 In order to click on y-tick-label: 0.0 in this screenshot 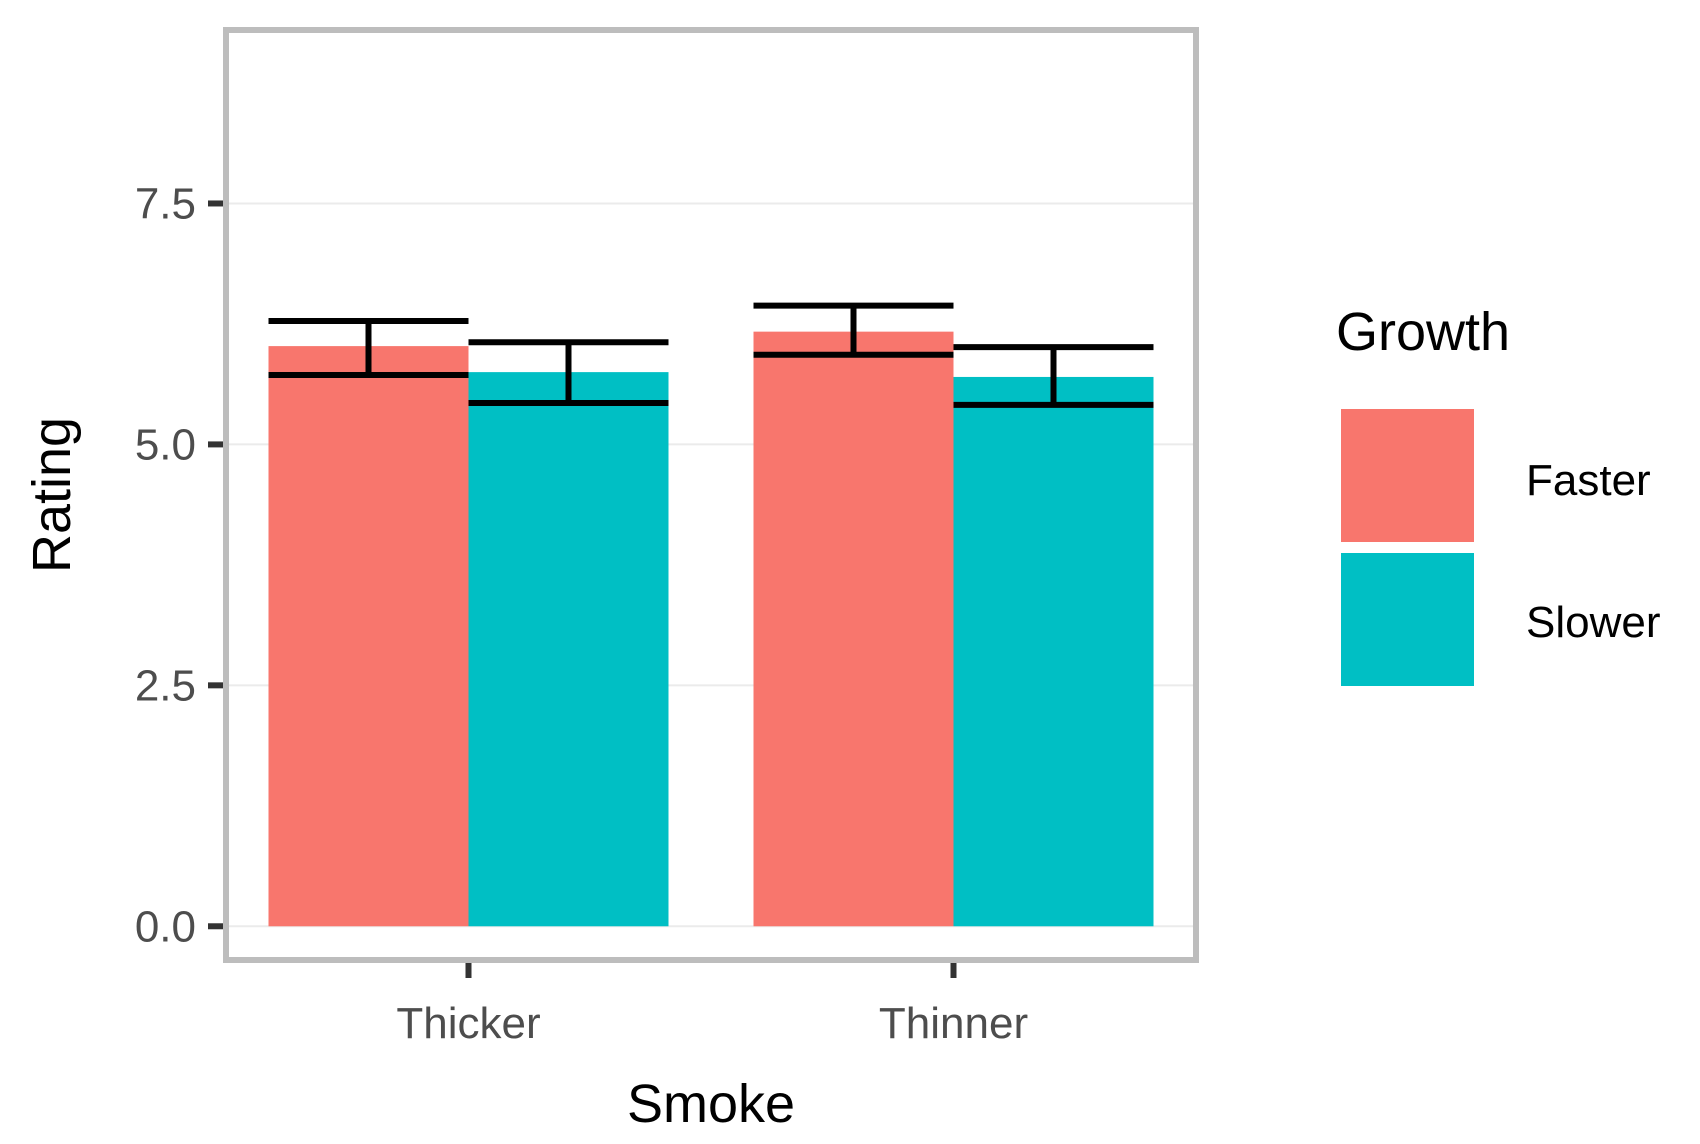, I will do `click(165, 926)`.